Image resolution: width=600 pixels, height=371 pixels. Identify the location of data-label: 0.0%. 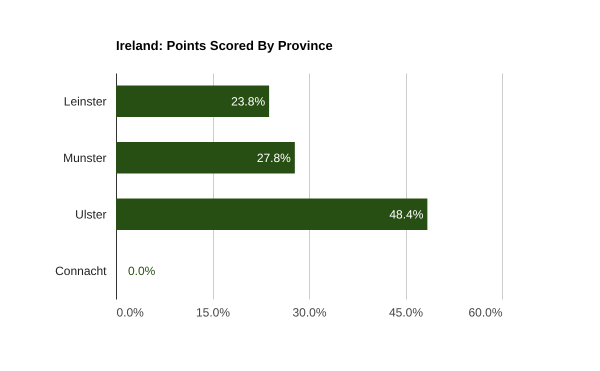
(142, 271).